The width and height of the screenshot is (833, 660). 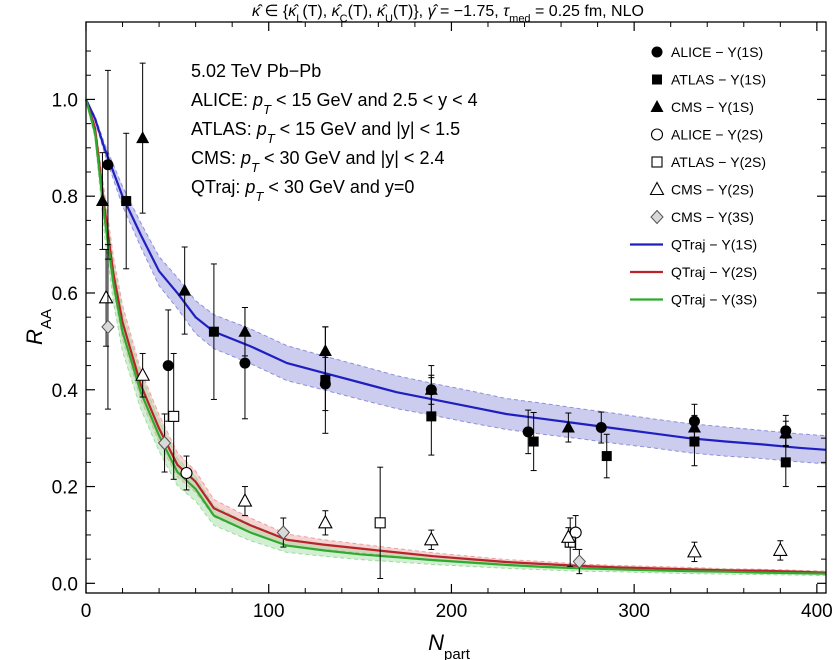 What do you see at coordinates (65, 100) in the screenshot?
I see `y-tick-label: 1.0` at bounding box center [65, 100].